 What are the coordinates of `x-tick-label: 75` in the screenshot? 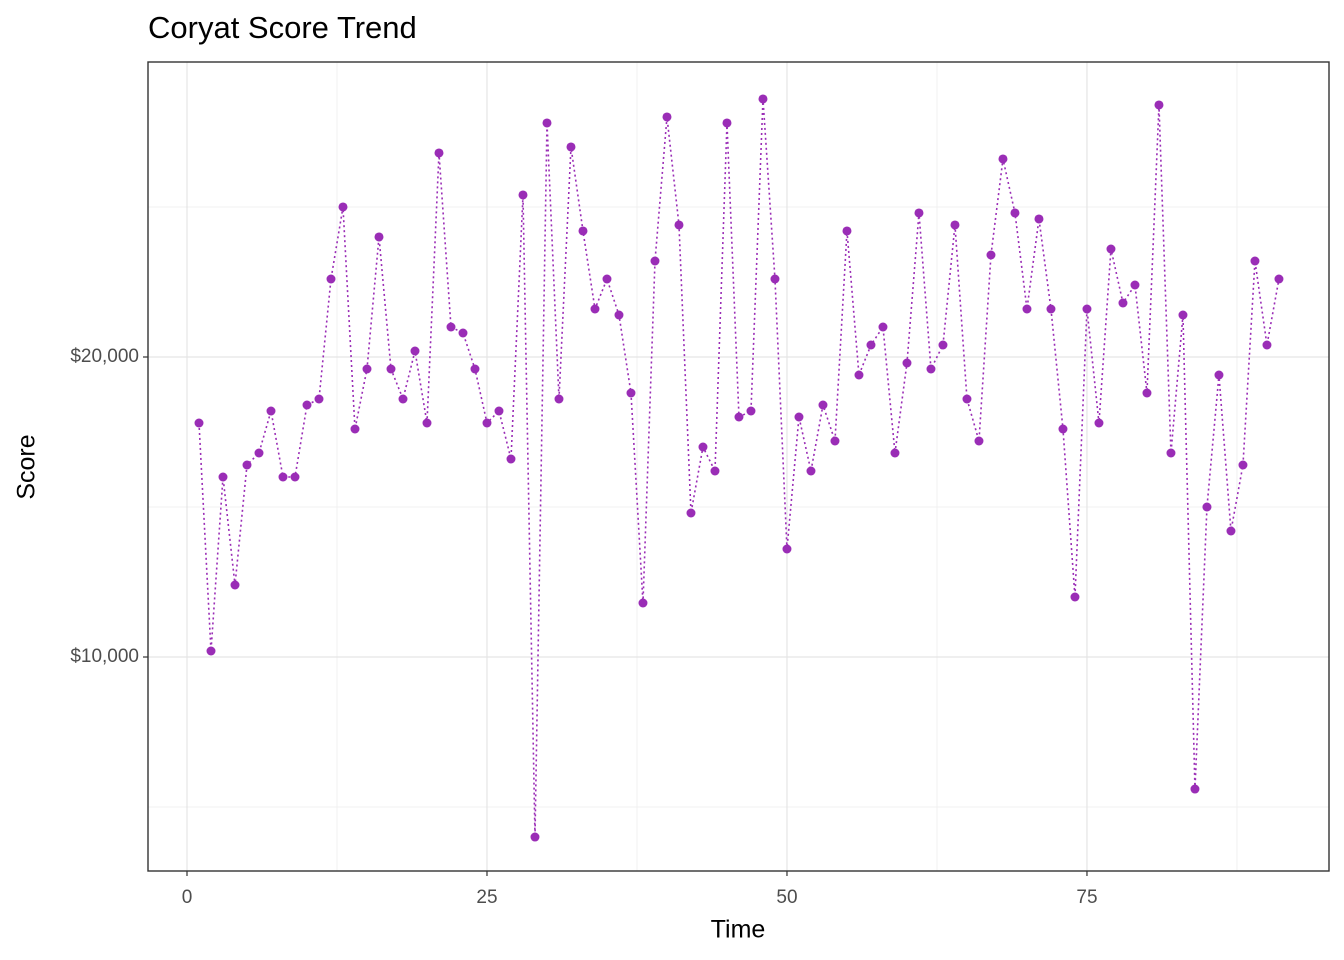 It's located at (1086, 897).